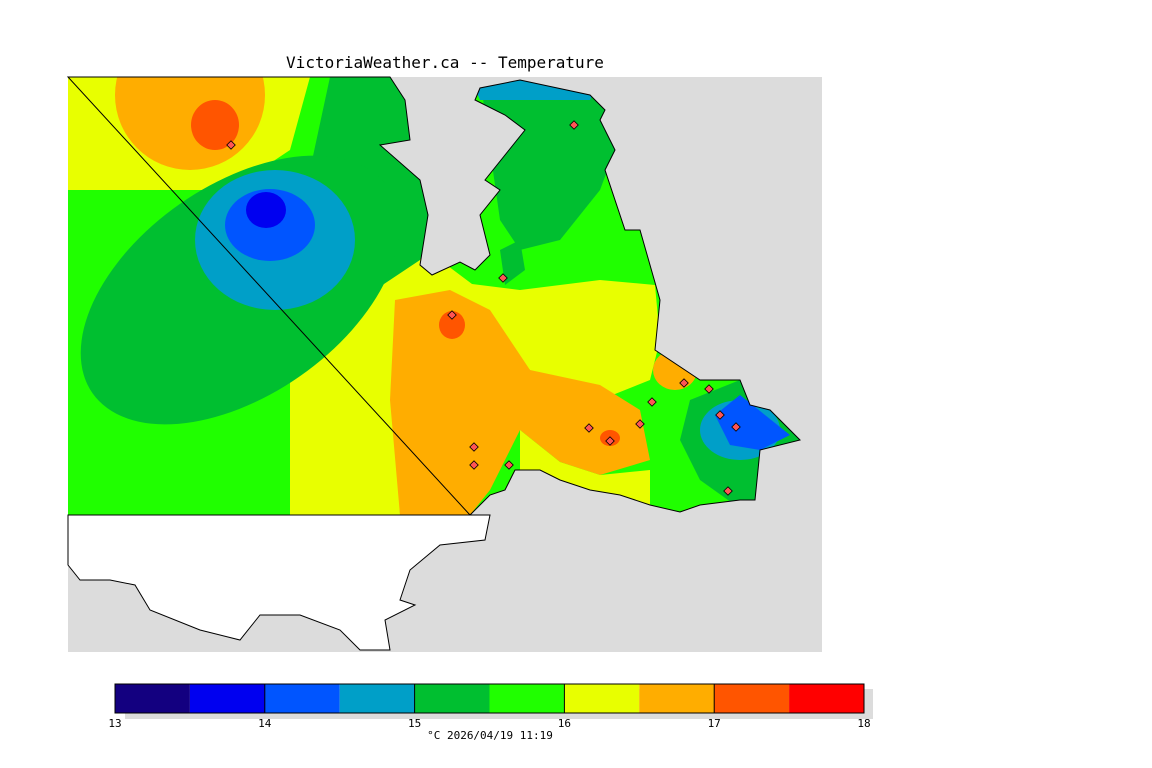 Image resolution: width=1152 pixels, height=768 pixels. Describe the element at coordinates (490, 735) in the screenshot. I see `colorbar-caption: °C 2026/04/19 11:19` at that location.